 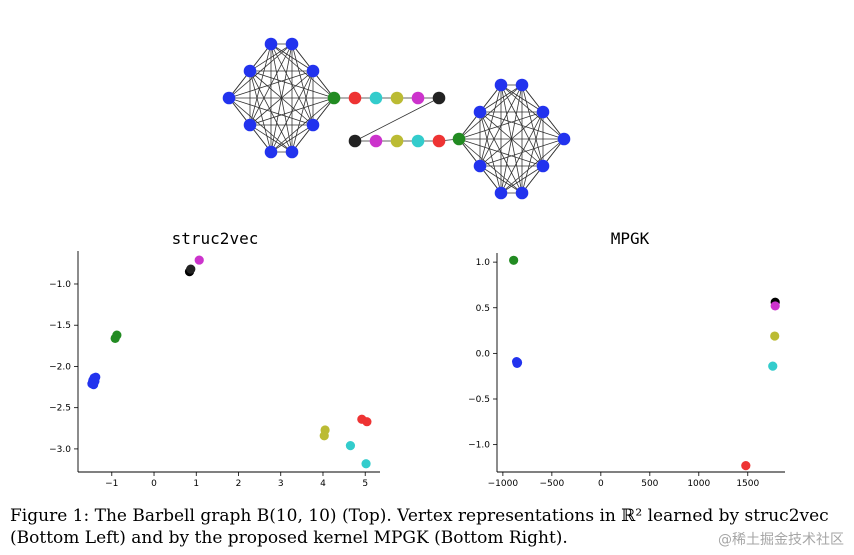 What do you see at coordinates (365, 484) in the screenshot?
I see `x-tick-label: 5` at bounding box center [365, 484].